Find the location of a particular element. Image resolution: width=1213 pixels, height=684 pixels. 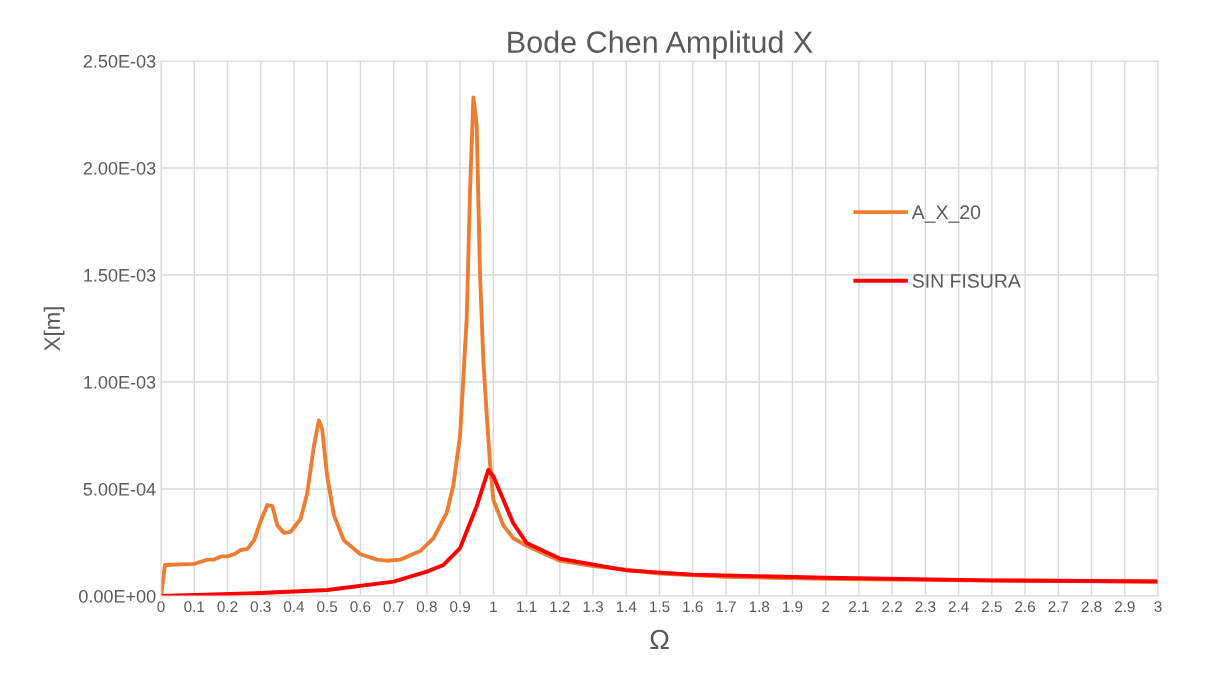

x-tick-label: 1.2 is located at coordinates (560, 606).